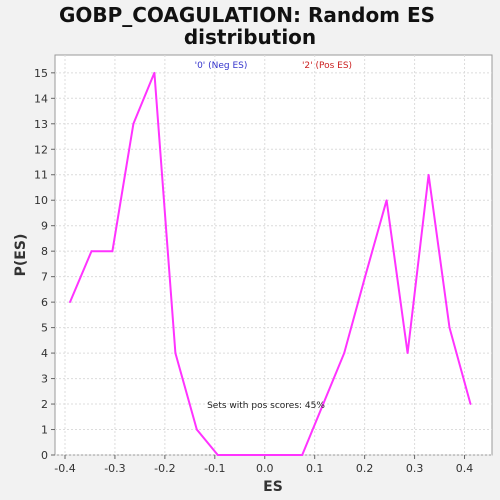  What do you see at coordinates (266, 406) in the screenshot?
I see `pos-scores-annotation: Sets with pos scores: 45%` at bounding box center [266, 406].